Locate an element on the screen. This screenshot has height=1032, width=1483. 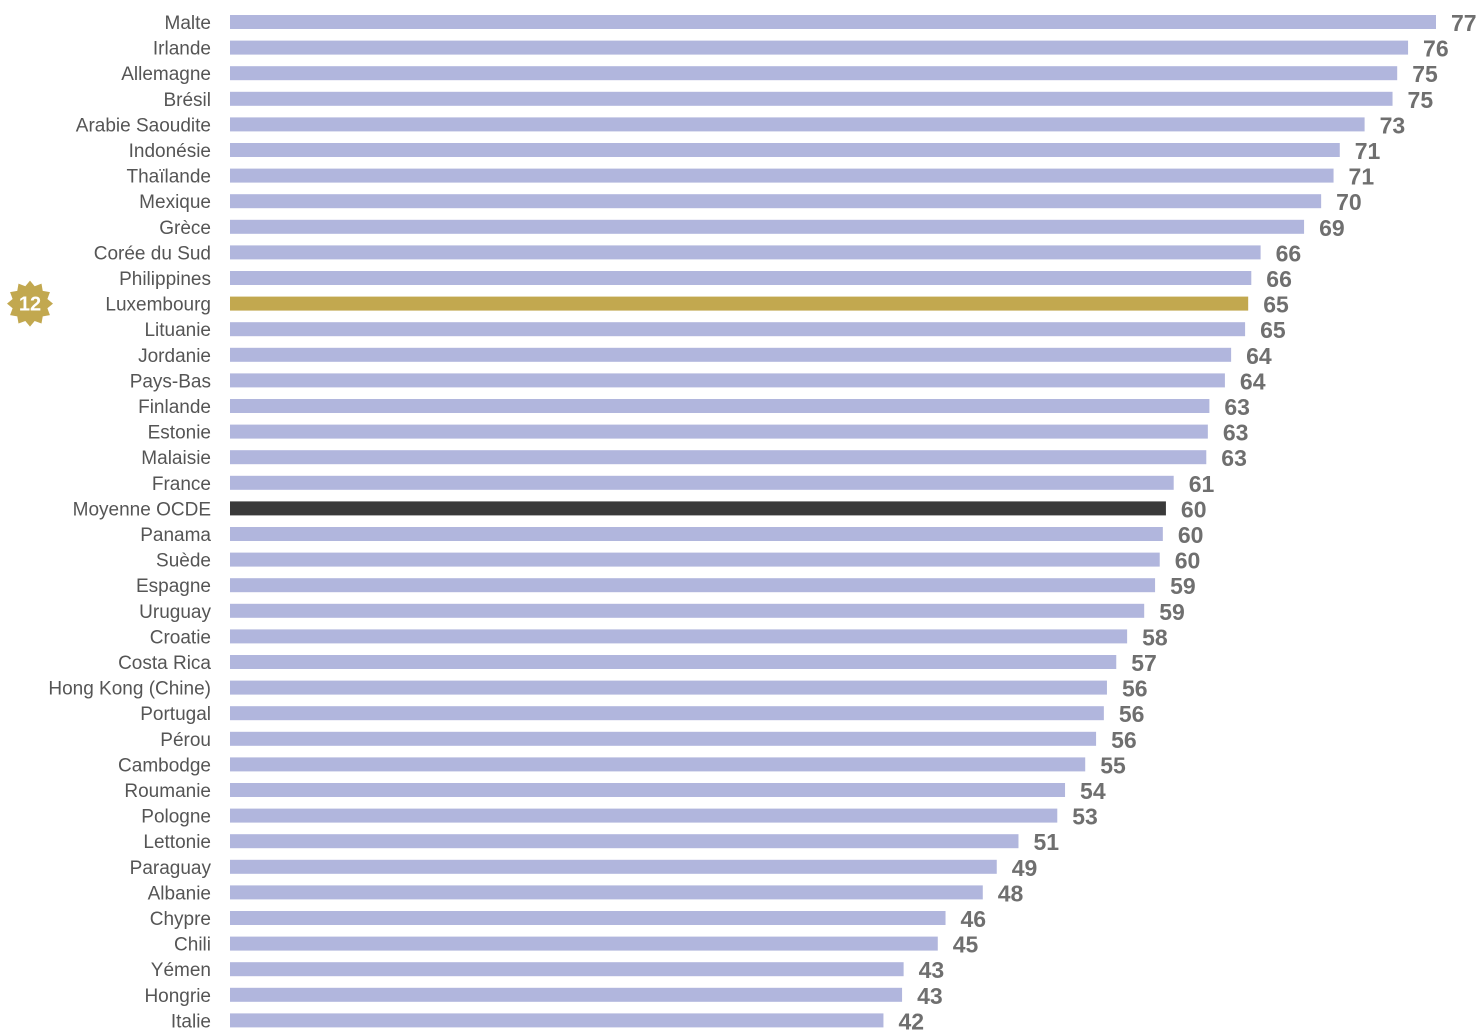
value-label: 54 is located at coordinates (1093, 791).